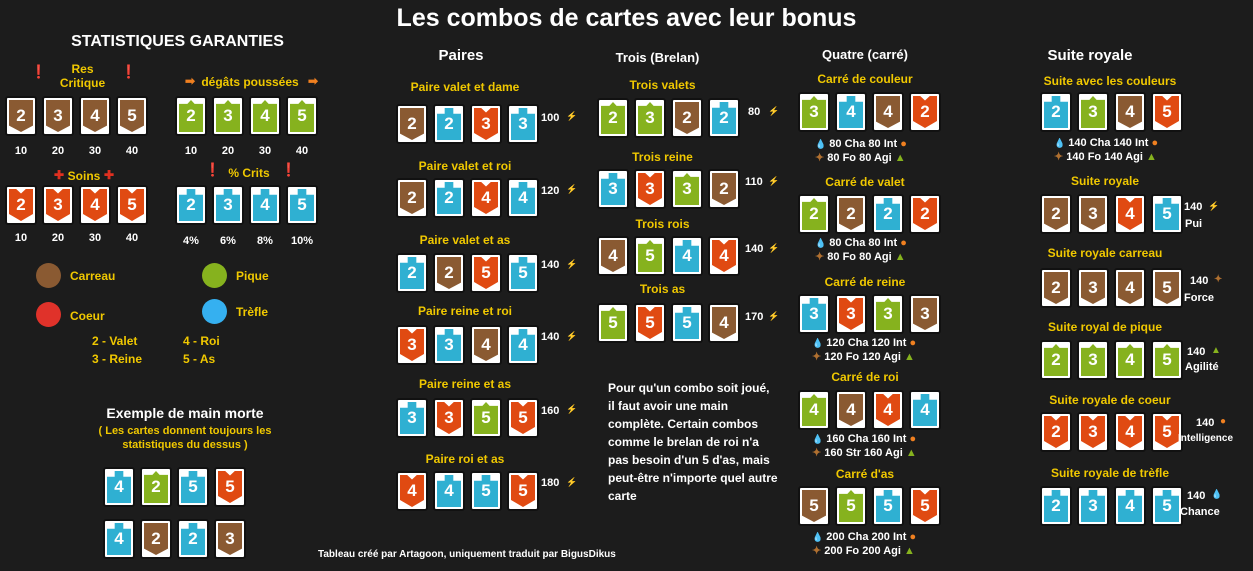 This screenshot has width=1253, height=571. I want to click on carreau-swatch, so click(48, 275).